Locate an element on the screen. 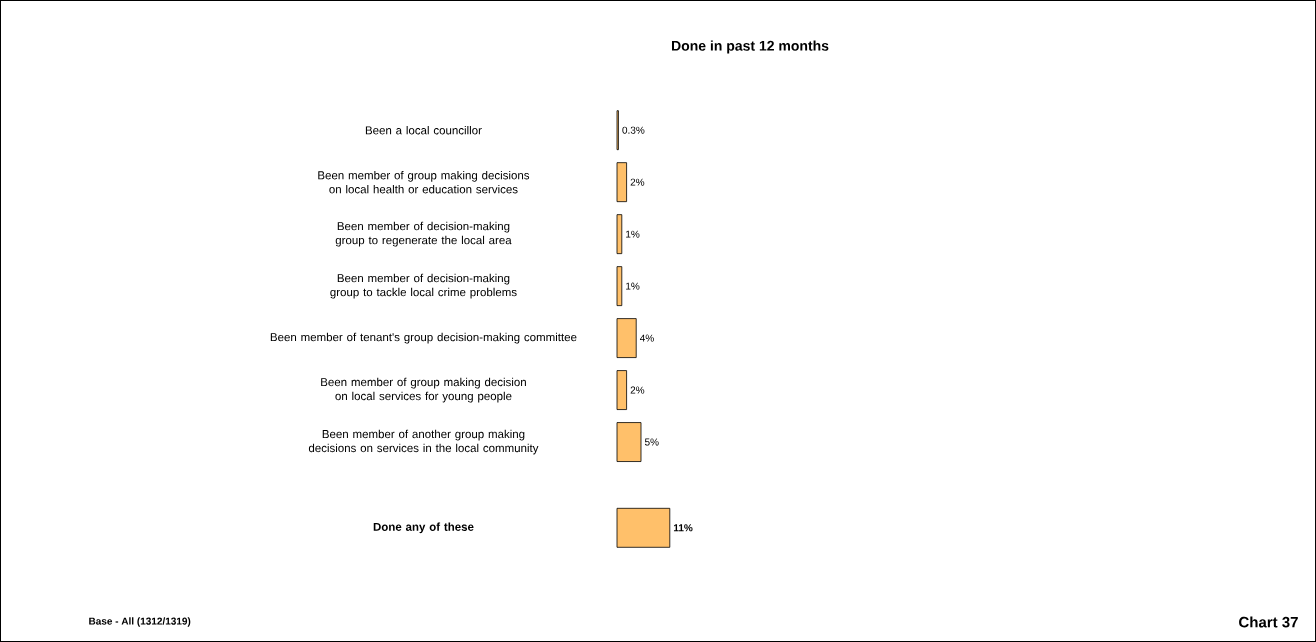 The height and width of the screenshot is (642, 1316). data-label: 0.3% is located at coordinates (633, 130).